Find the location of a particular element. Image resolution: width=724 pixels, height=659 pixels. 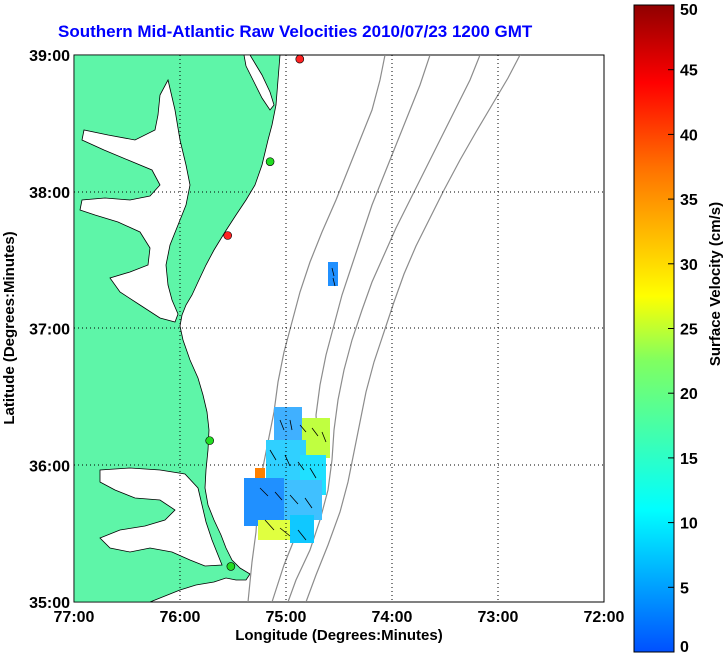

x-tick-label: 75:00 is located at coordinates (286, 617).